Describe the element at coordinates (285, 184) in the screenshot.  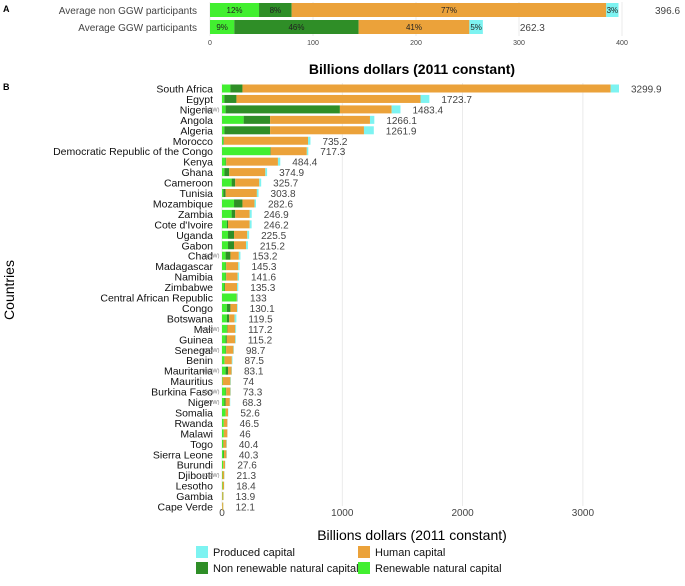
I see `panel-b-total-label: 325.7` at that location.